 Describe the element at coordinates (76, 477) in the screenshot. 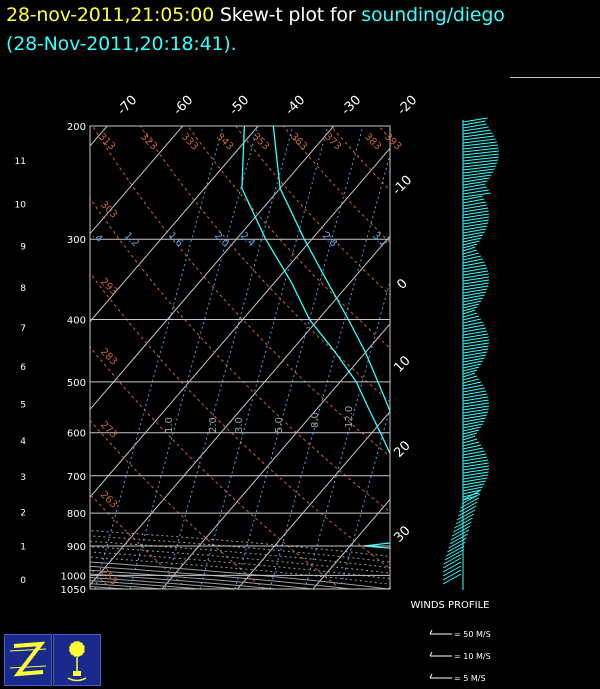

I see `pressure-label-700: 700` at that location.